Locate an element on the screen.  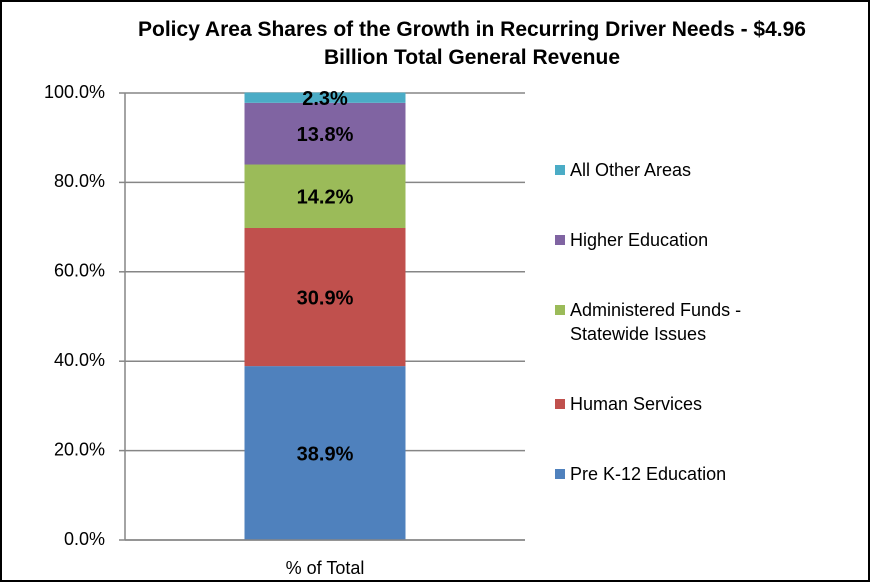
y-tick-label: 20.0% is located at coordinates (79, 449).